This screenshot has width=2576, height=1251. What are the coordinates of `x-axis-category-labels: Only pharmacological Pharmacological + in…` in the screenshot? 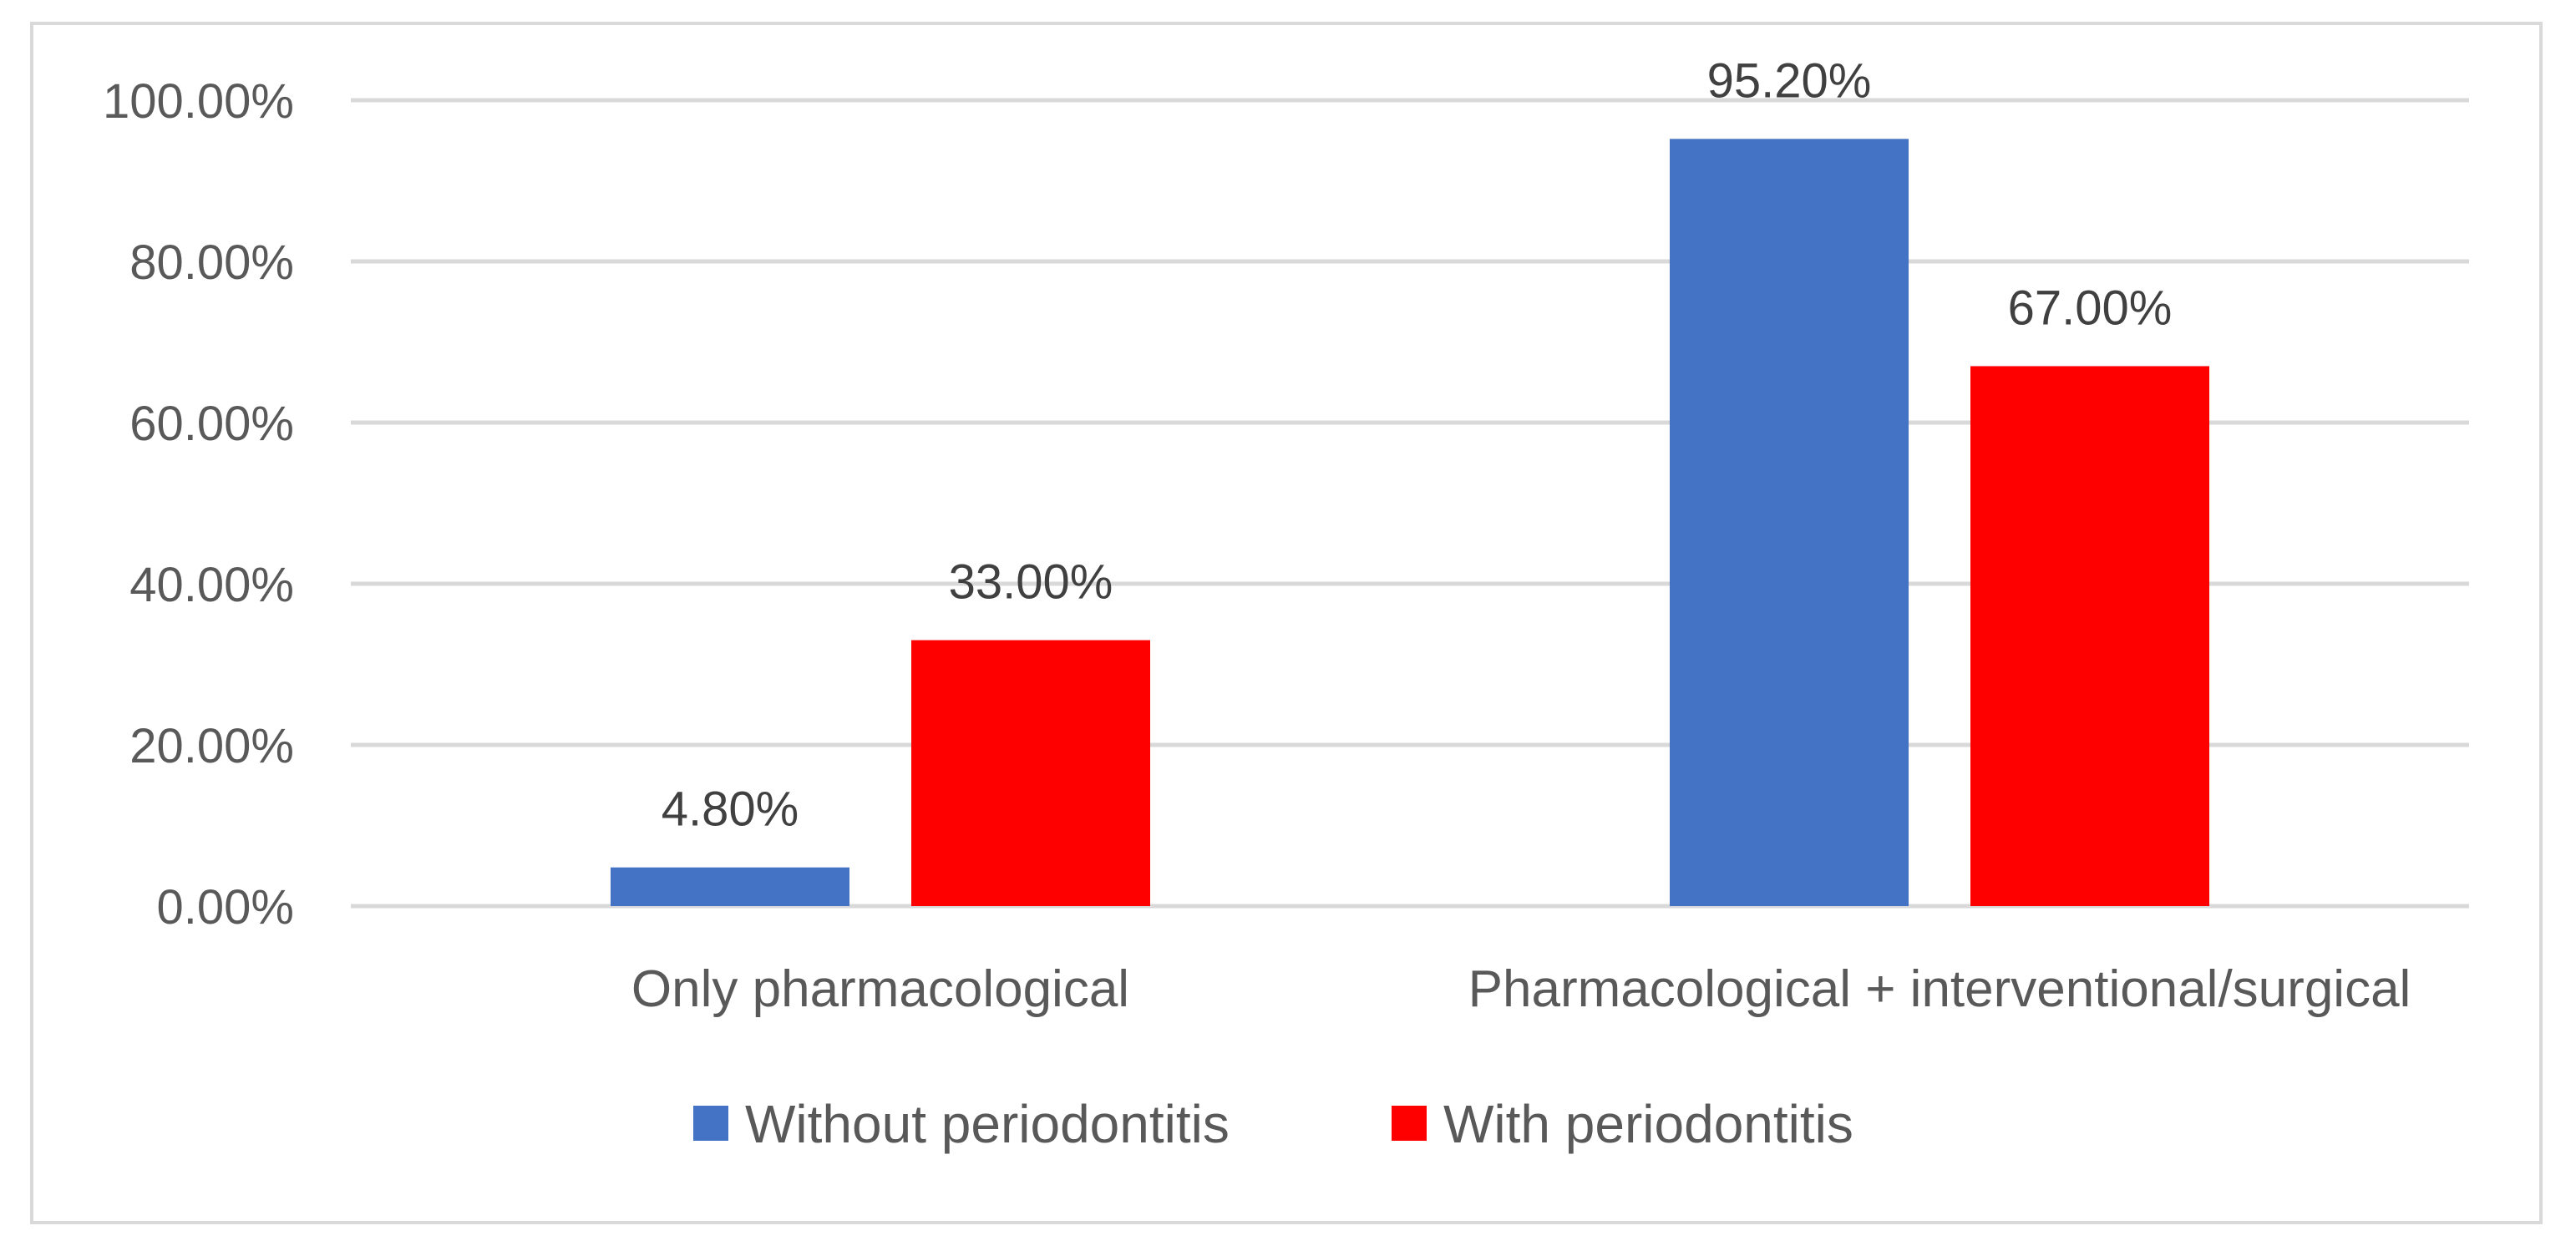 It's located at (1521, 989).